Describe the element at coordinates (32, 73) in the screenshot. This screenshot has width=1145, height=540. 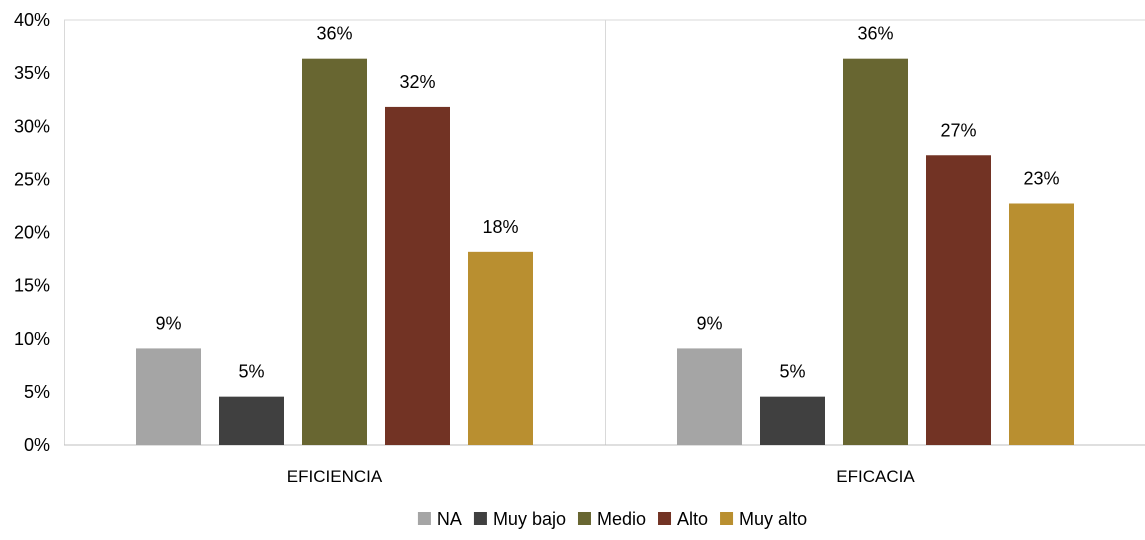
I see `y-tick-label: 35%` at that location.